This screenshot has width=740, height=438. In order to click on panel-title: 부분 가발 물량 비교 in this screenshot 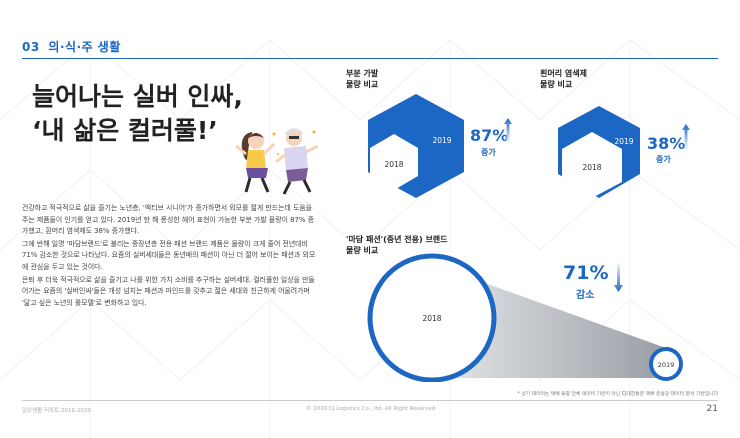, I will do `click(362, 79)`.